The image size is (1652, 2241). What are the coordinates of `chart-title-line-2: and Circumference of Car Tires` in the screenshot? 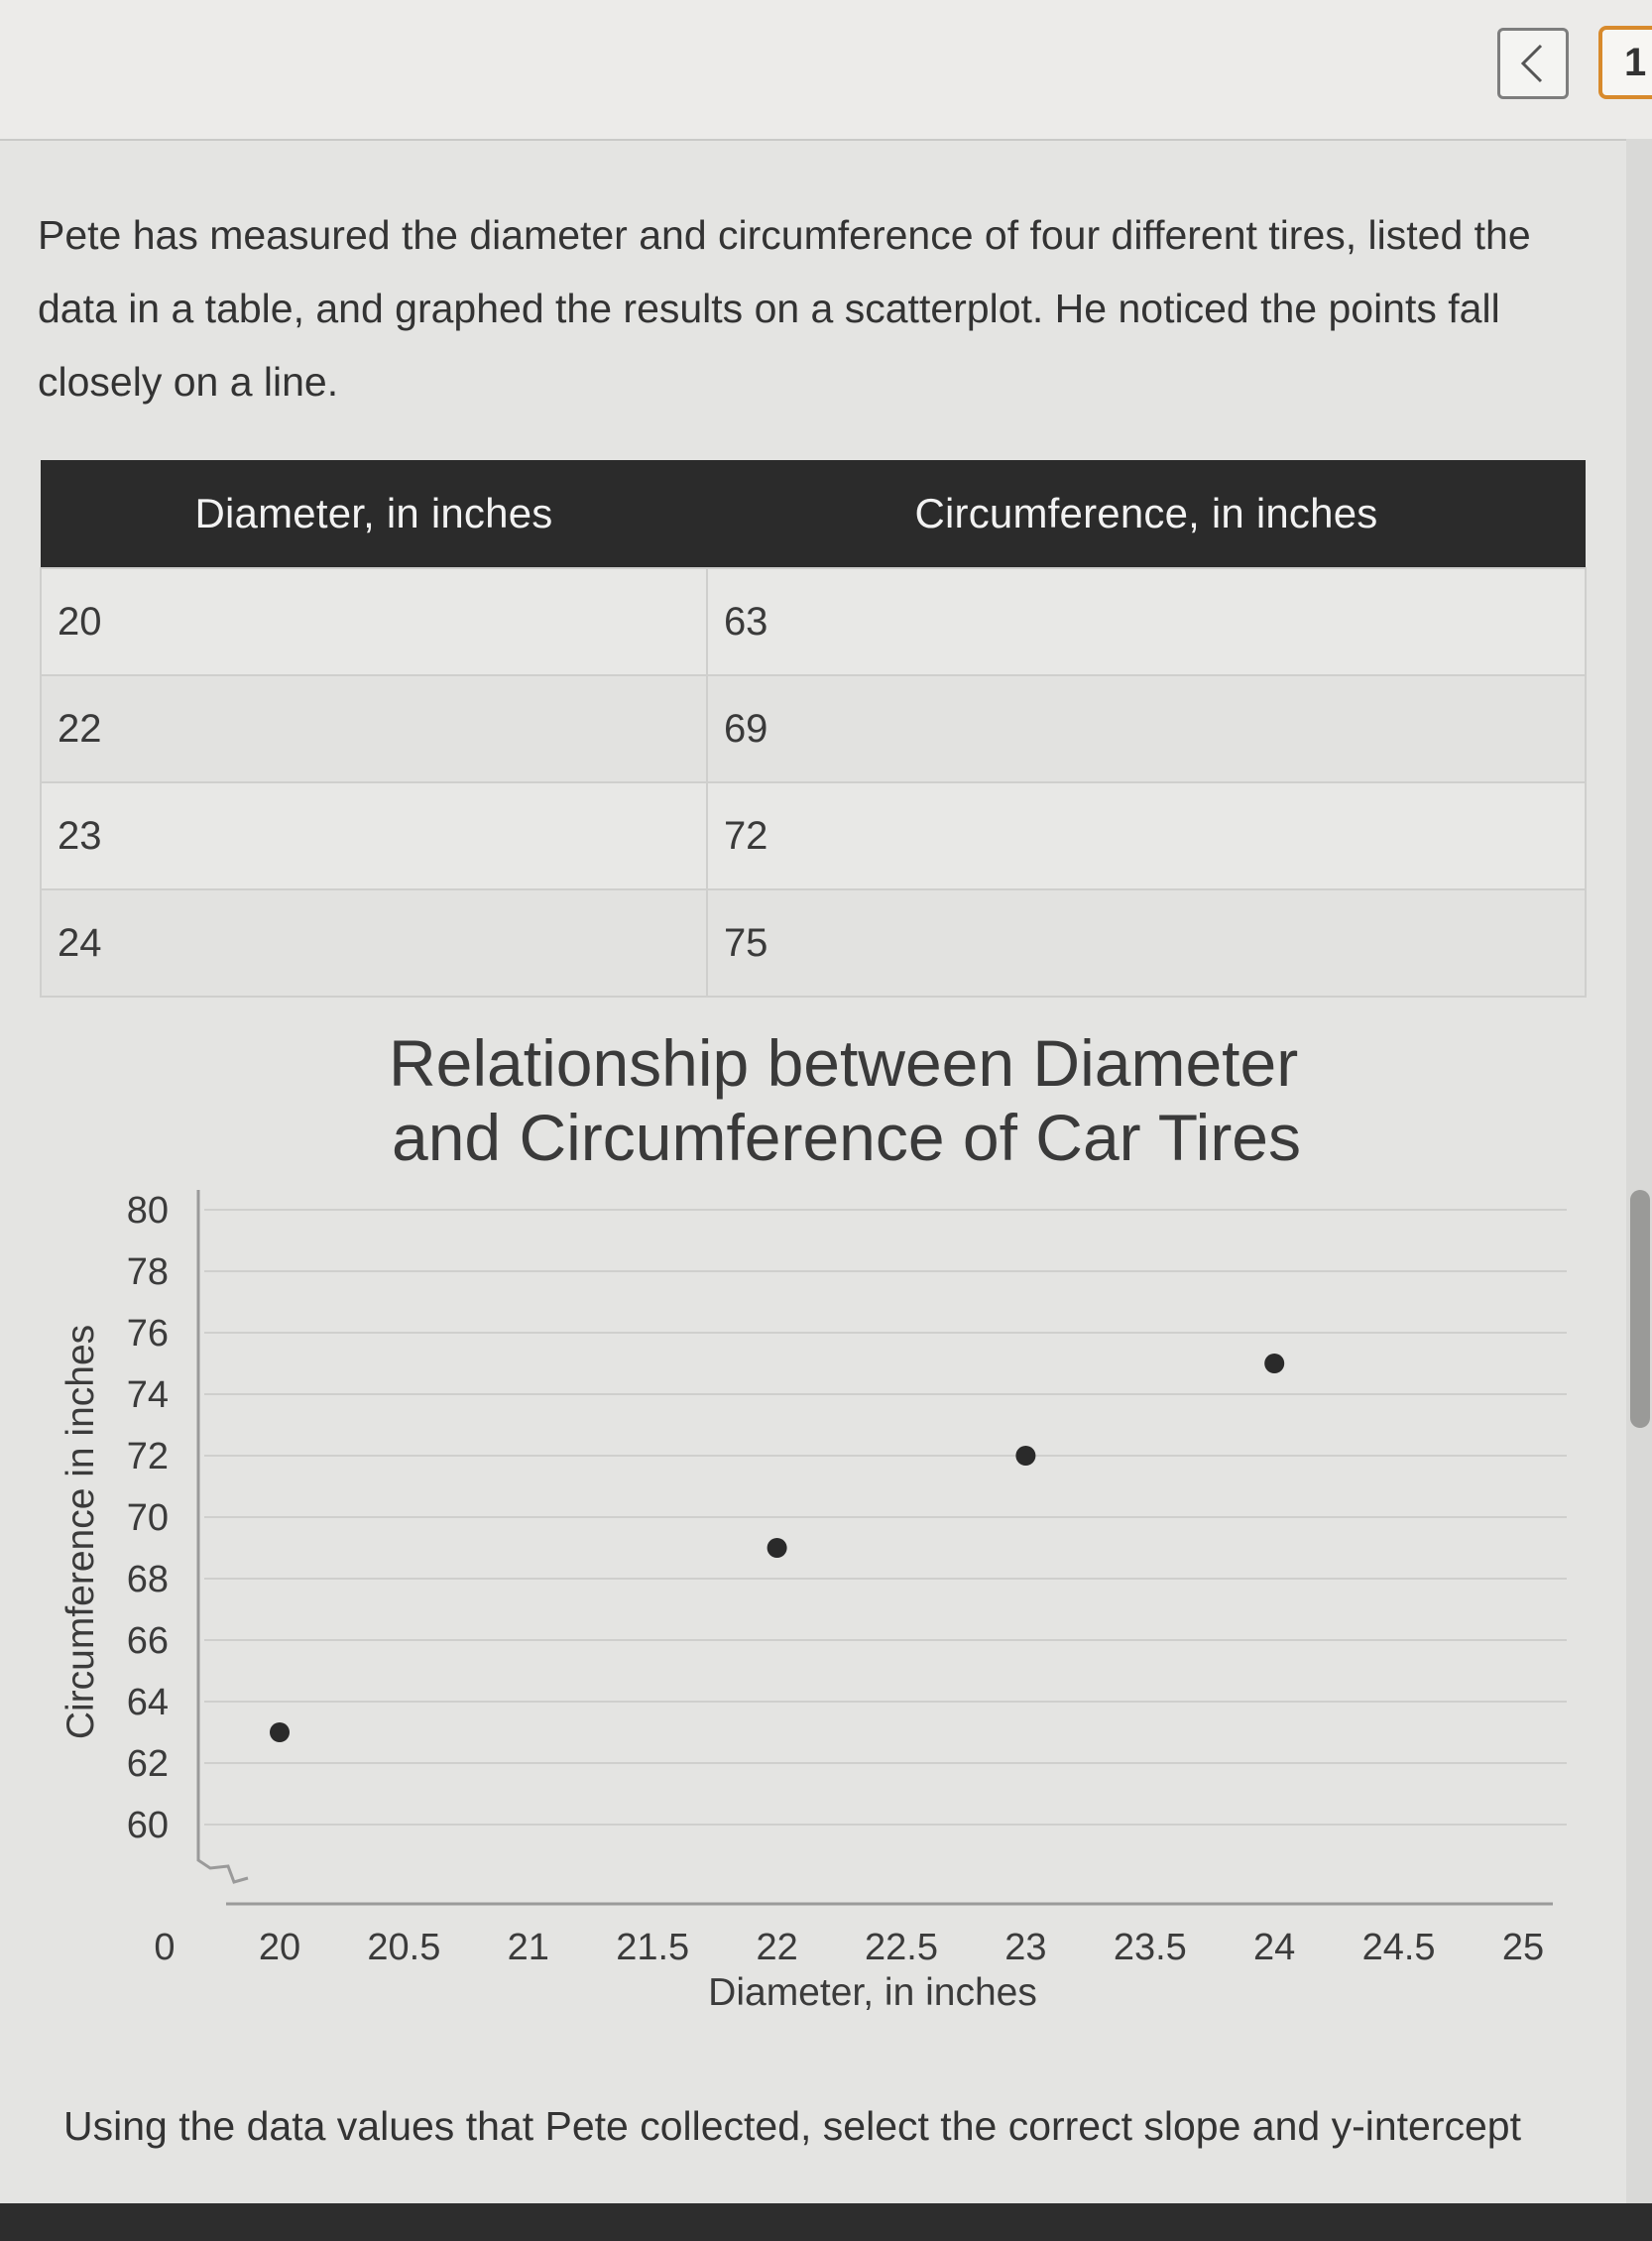 It's located at (846, 1137).